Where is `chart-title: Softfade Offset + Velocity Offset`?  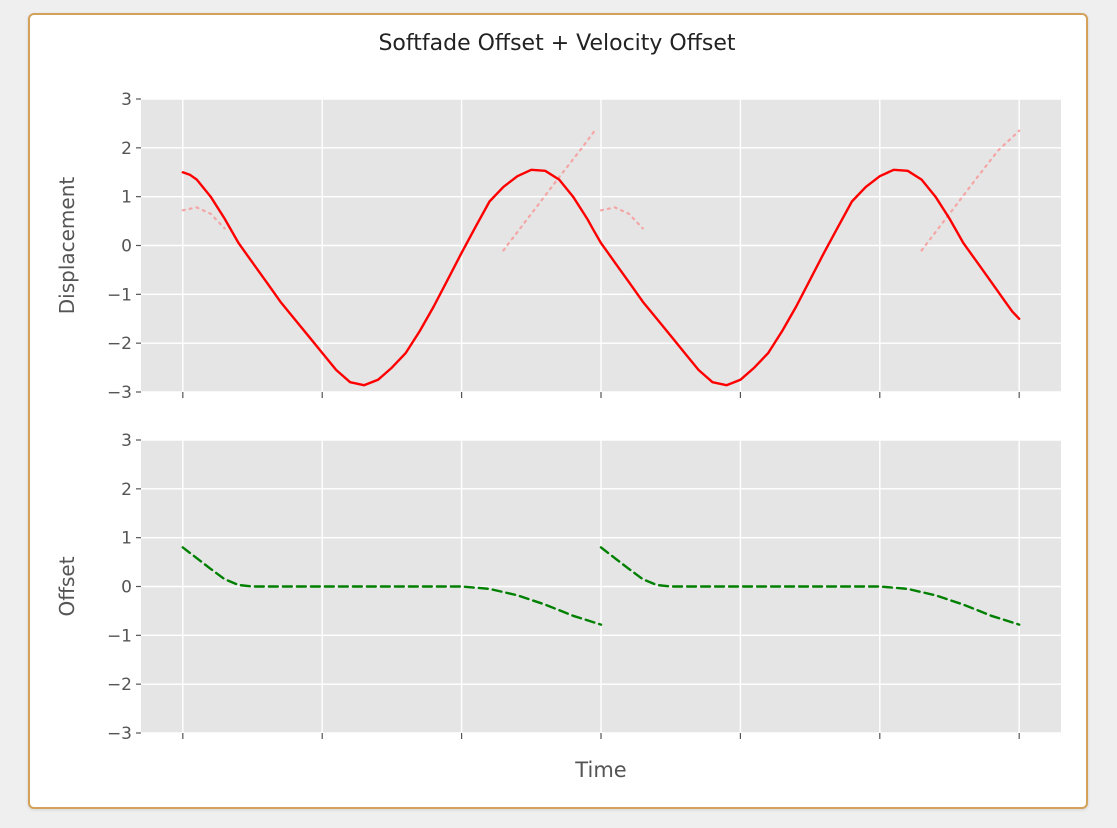
chart-title: Softfade Offset + Velocity Offset is located at coordinates (556, 43).